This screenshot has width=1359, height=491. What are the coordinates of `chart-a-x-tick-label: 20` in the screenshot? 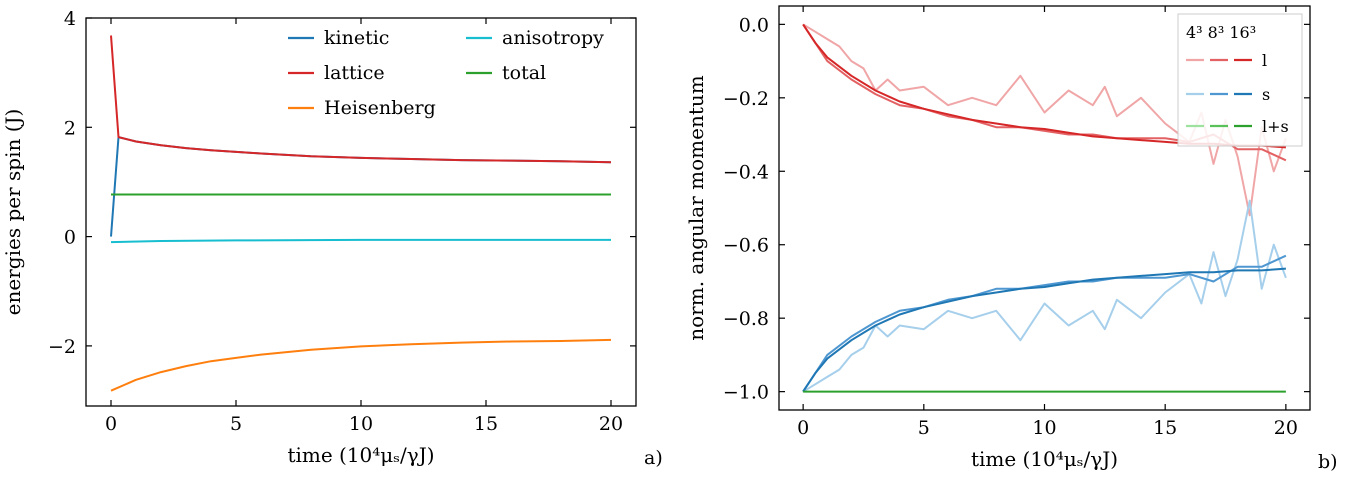 It's located at (611, 424).